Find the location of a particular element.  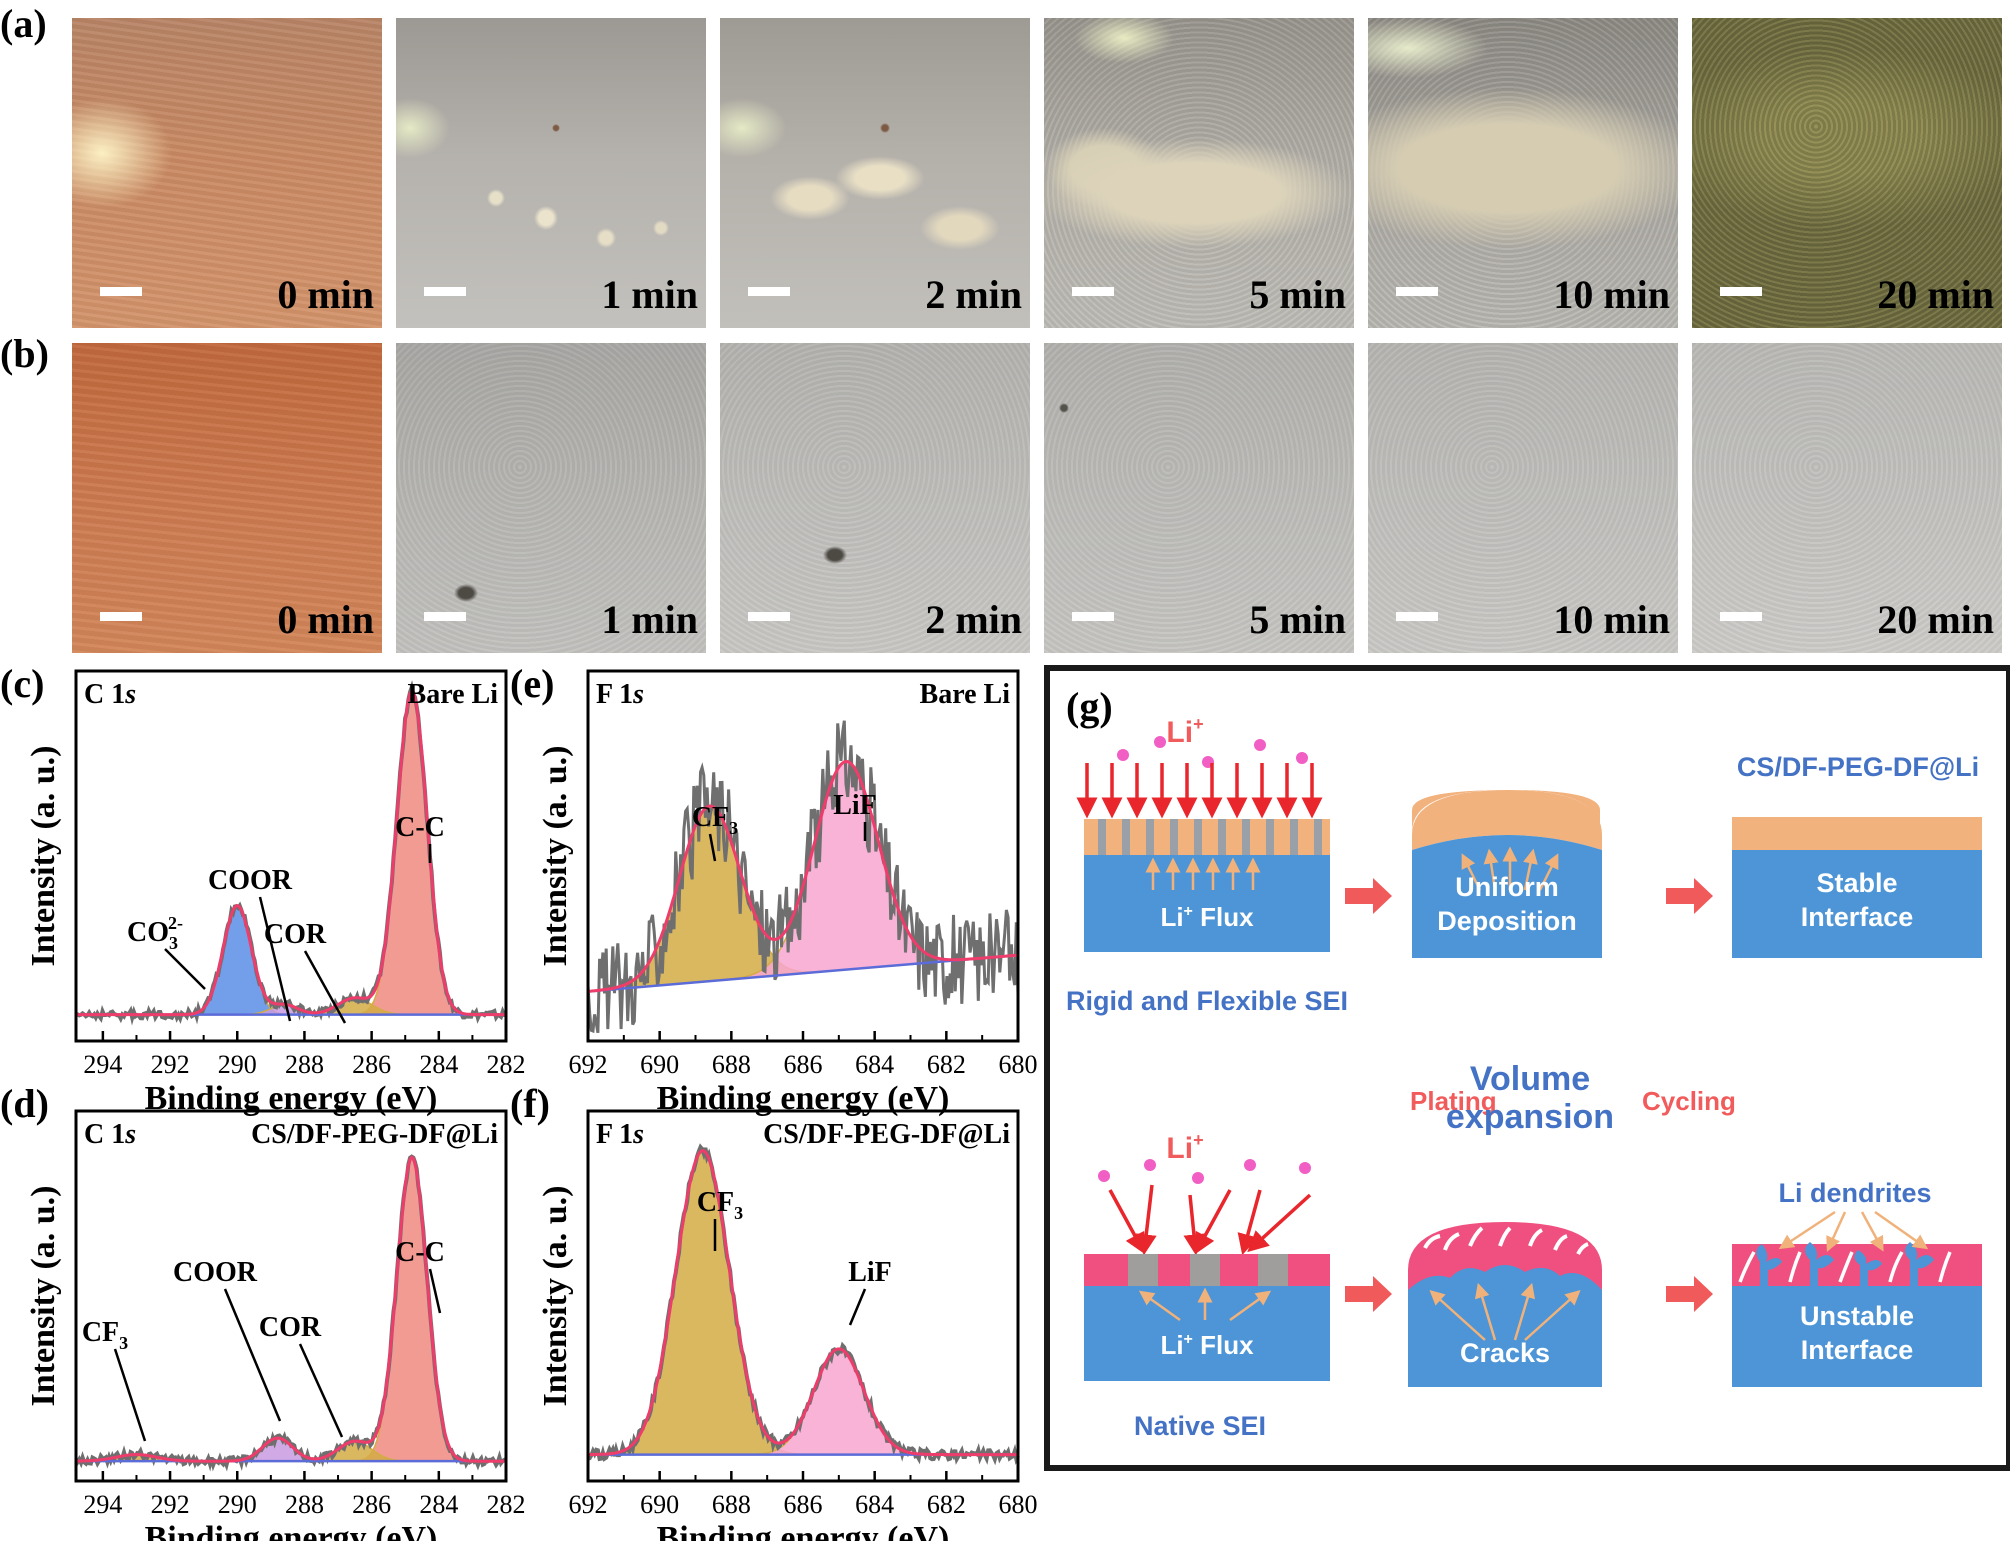

panel-label-b: (b) is located at coordinates (24, 353).